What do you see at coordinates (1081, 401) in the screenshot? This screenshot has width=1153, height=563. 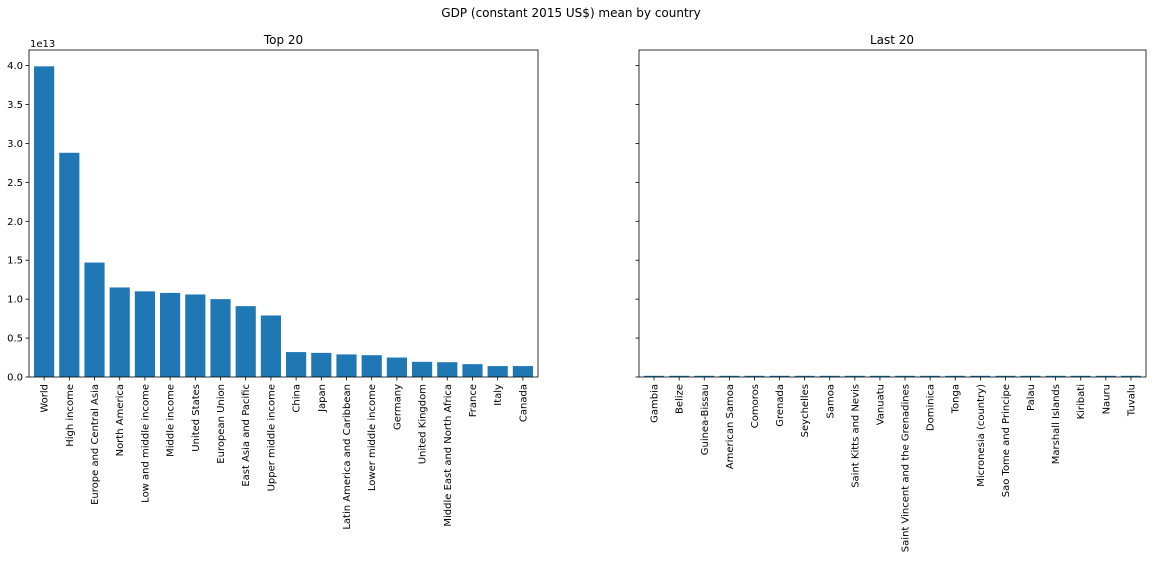 I see `x-tick-label: Kiribati` at bounding box center [1081, 401].